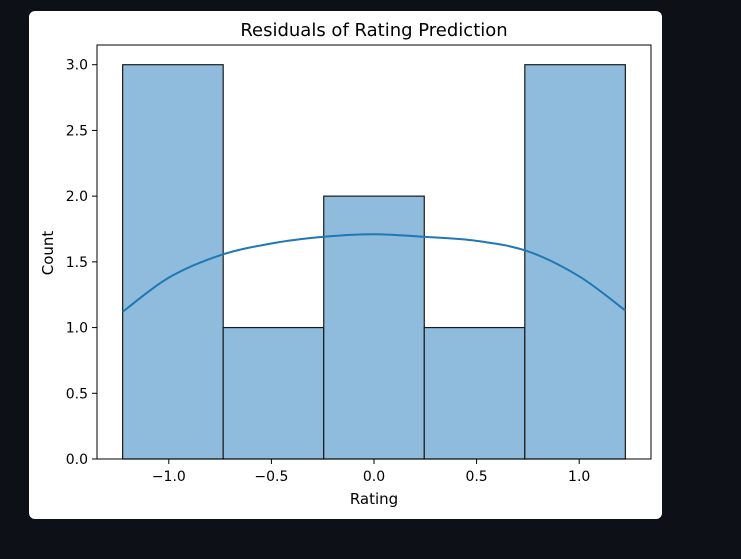 This screenshot has height=559, width=741. Describe the element at coordinates (169, 477) in the screenshot. I see `x-tick-label: −1.0` at that location.